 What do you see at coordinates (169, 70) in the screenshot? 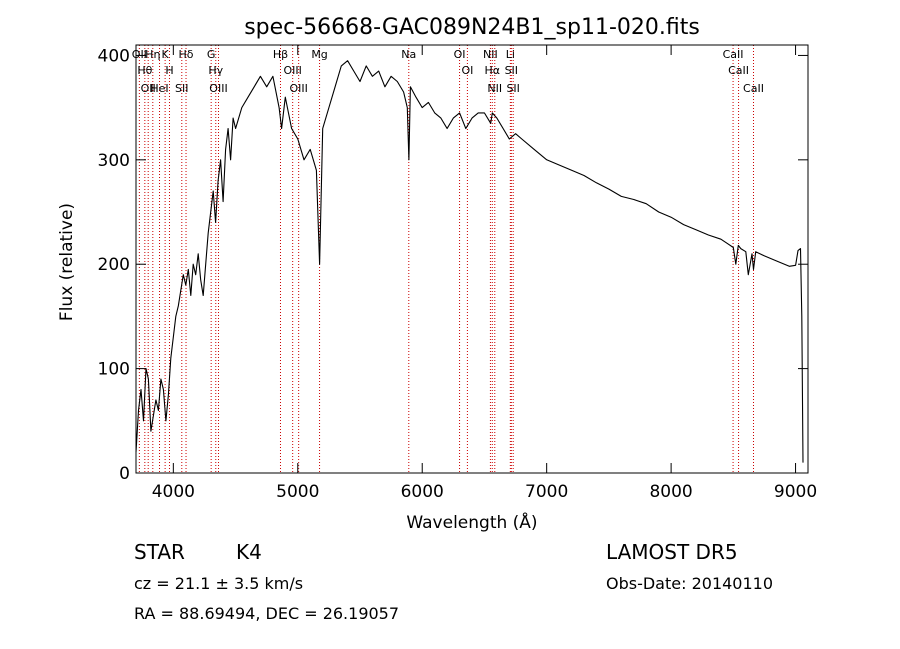
I see `line-marker-label-6: H` at bounding box center [169, 70].